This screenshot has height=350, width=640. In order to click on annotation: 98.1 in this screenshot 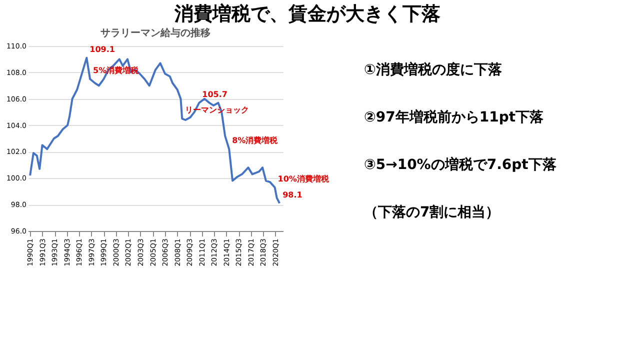, I will do `click(292, 195)`.